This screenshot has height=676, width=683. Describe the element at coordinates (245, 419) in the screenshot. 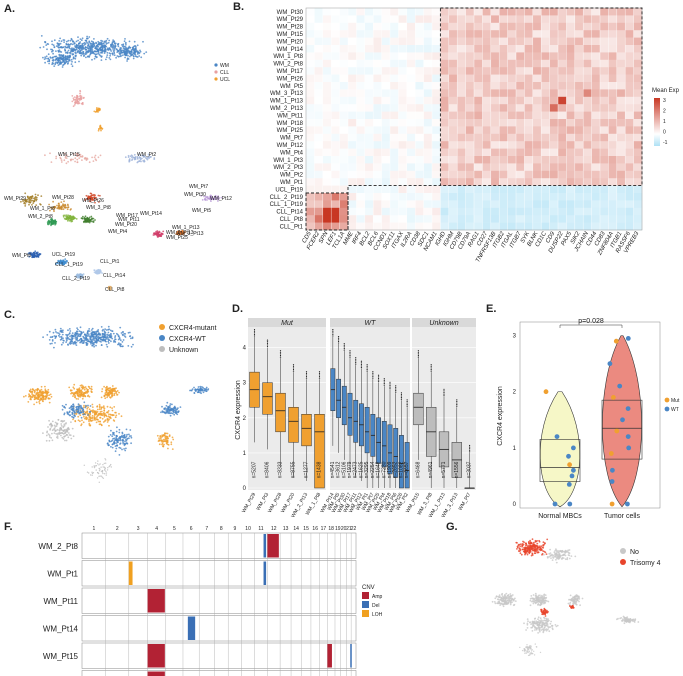

I see `axis-tick-y: 2` at that location.